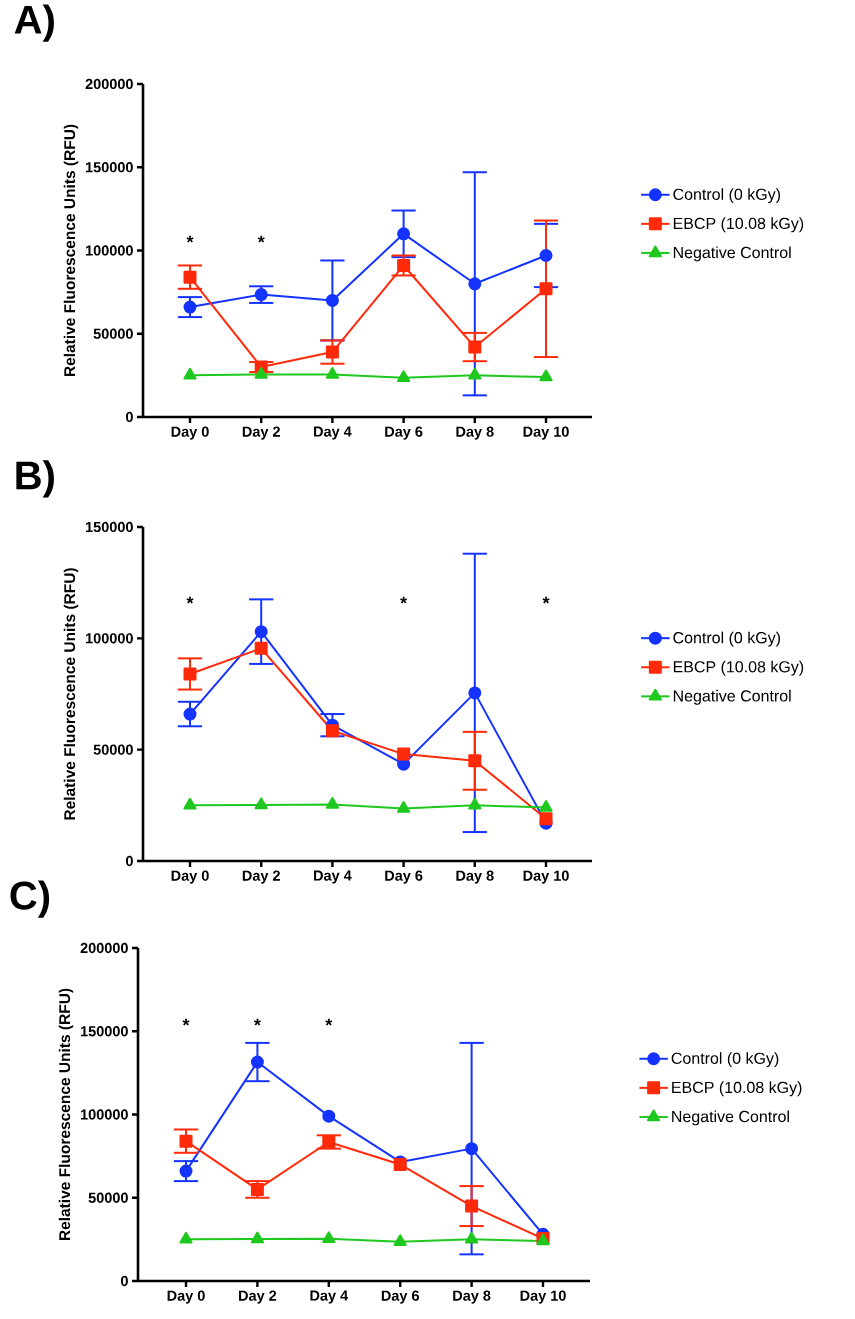 Image resolution: width=855 pixels, height=1319 pixels. What do you see at coordinates (34, 23) in the screenshot?
I see `chart-title: A)` at bounding box center [34, 23].